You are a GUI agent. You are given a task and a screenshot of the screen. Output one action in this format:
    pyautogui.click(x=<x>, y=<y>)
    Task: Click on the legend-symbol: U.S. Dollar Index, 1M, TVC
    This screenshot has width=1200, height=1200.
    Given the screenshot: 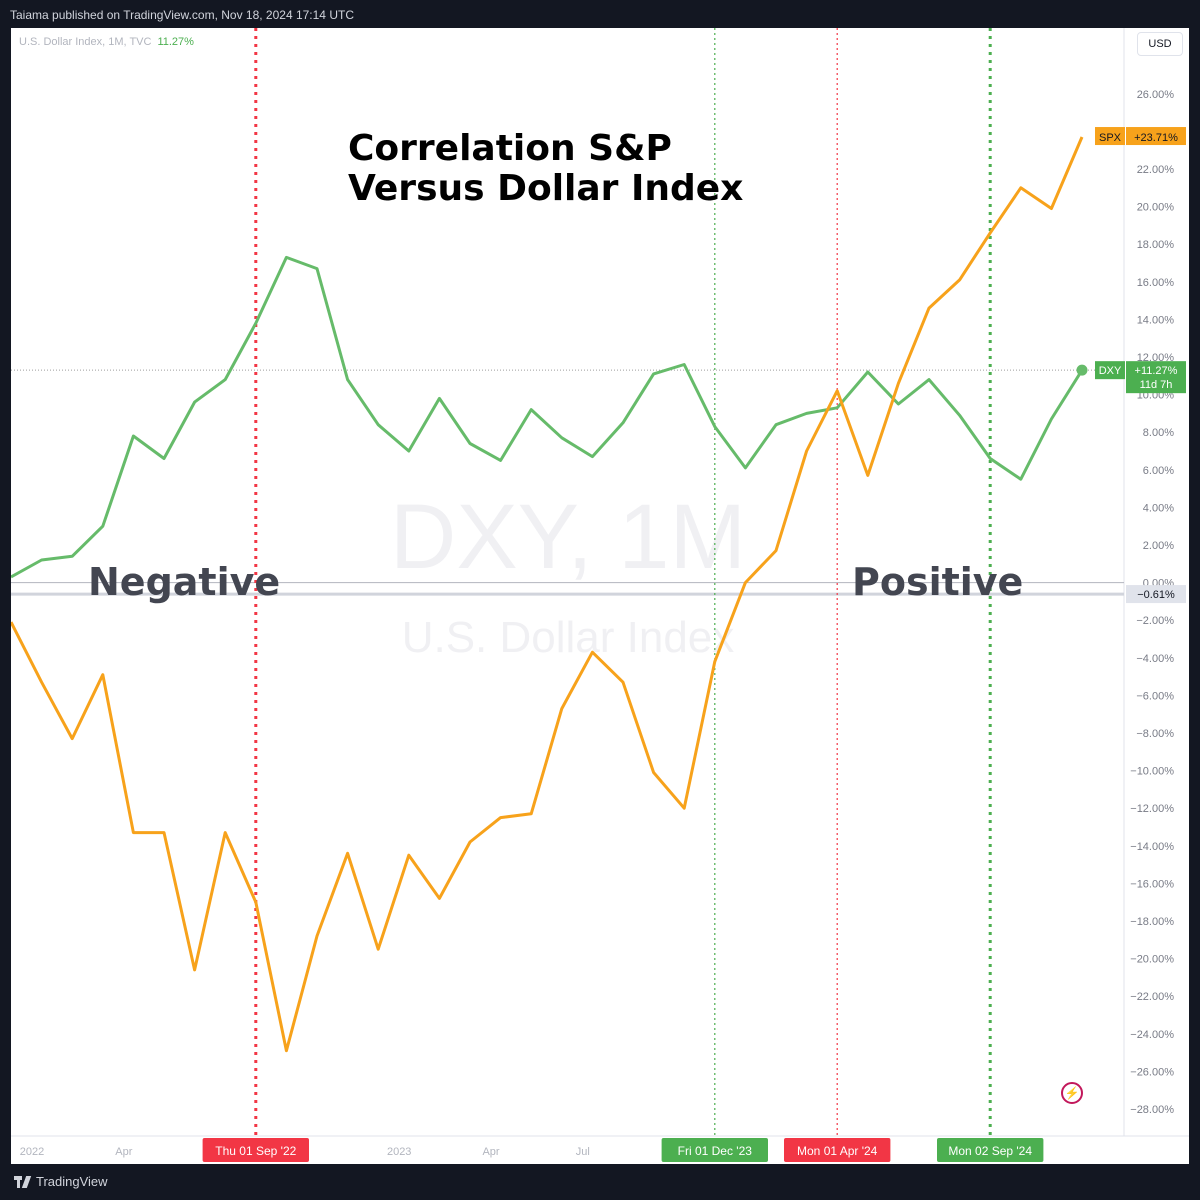 What is the action you would take?
    pyautogui.click(x=85, y=42)
    